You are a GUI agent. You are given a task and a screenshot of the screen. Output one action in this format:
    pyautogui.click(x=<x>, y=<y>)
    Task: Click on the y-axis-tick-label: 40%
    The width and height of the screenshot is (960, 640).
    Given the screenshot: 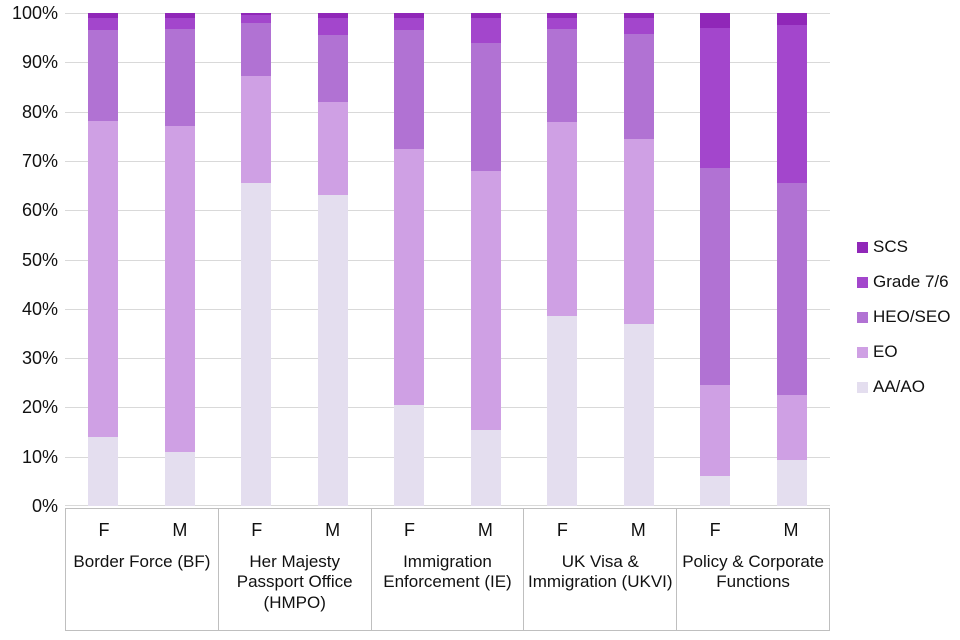 What is the action you would take?
    pyautogui.click(x=39, y=308)
    